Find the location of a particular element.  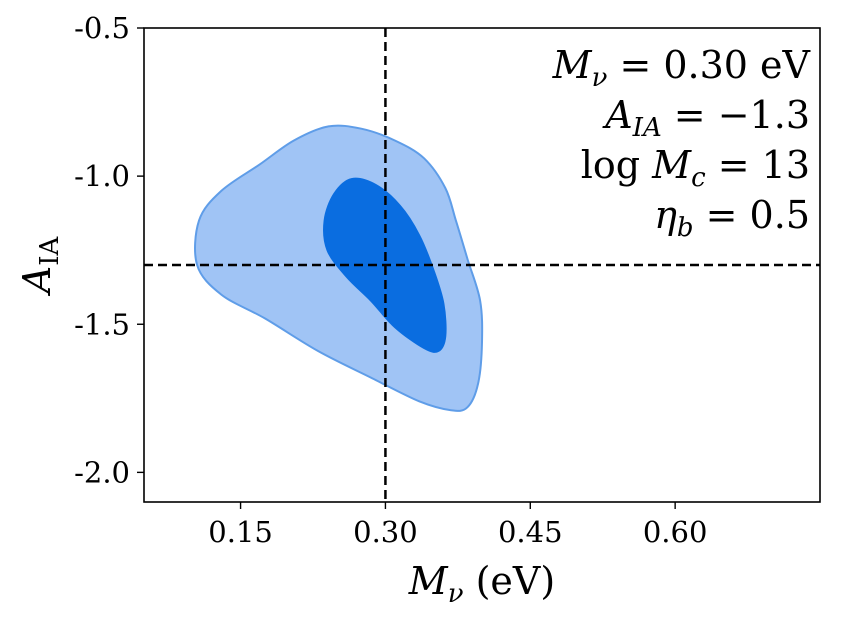

x-tick-label: 0.60 is located at coordinates (675, 532).